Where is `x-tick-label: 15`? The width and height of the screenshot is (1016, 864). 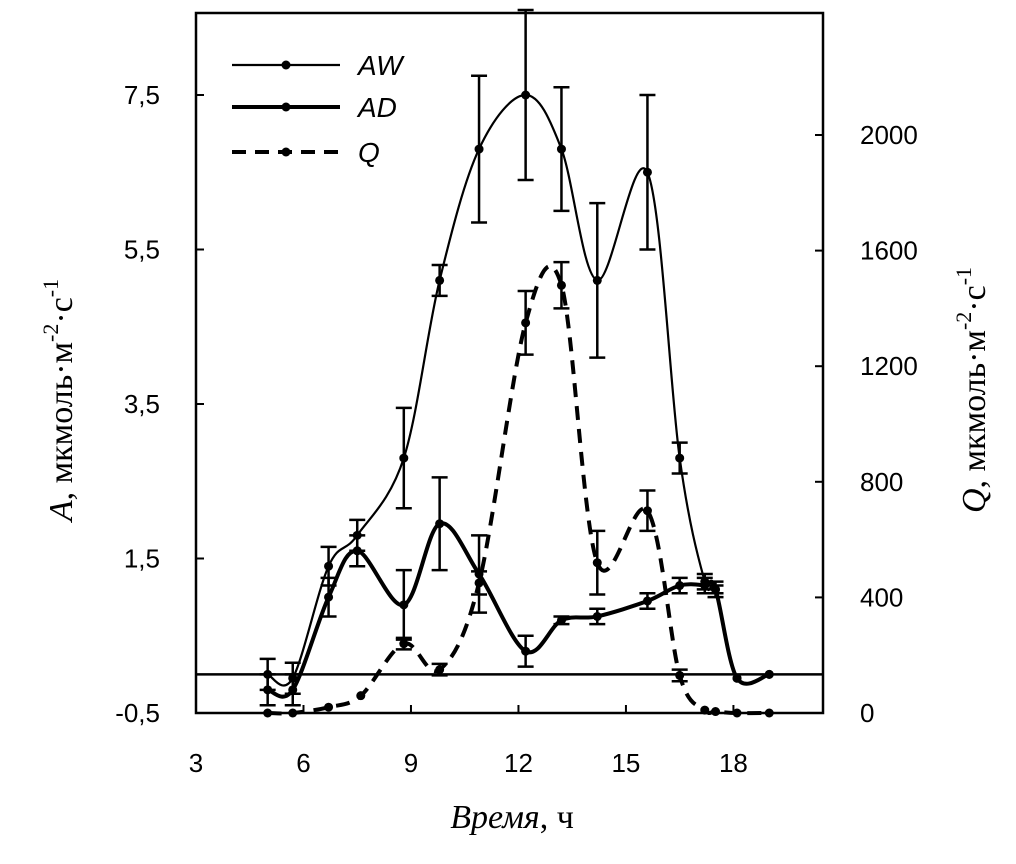
x-tick-label: 15 is located at coordinates (625, 763).